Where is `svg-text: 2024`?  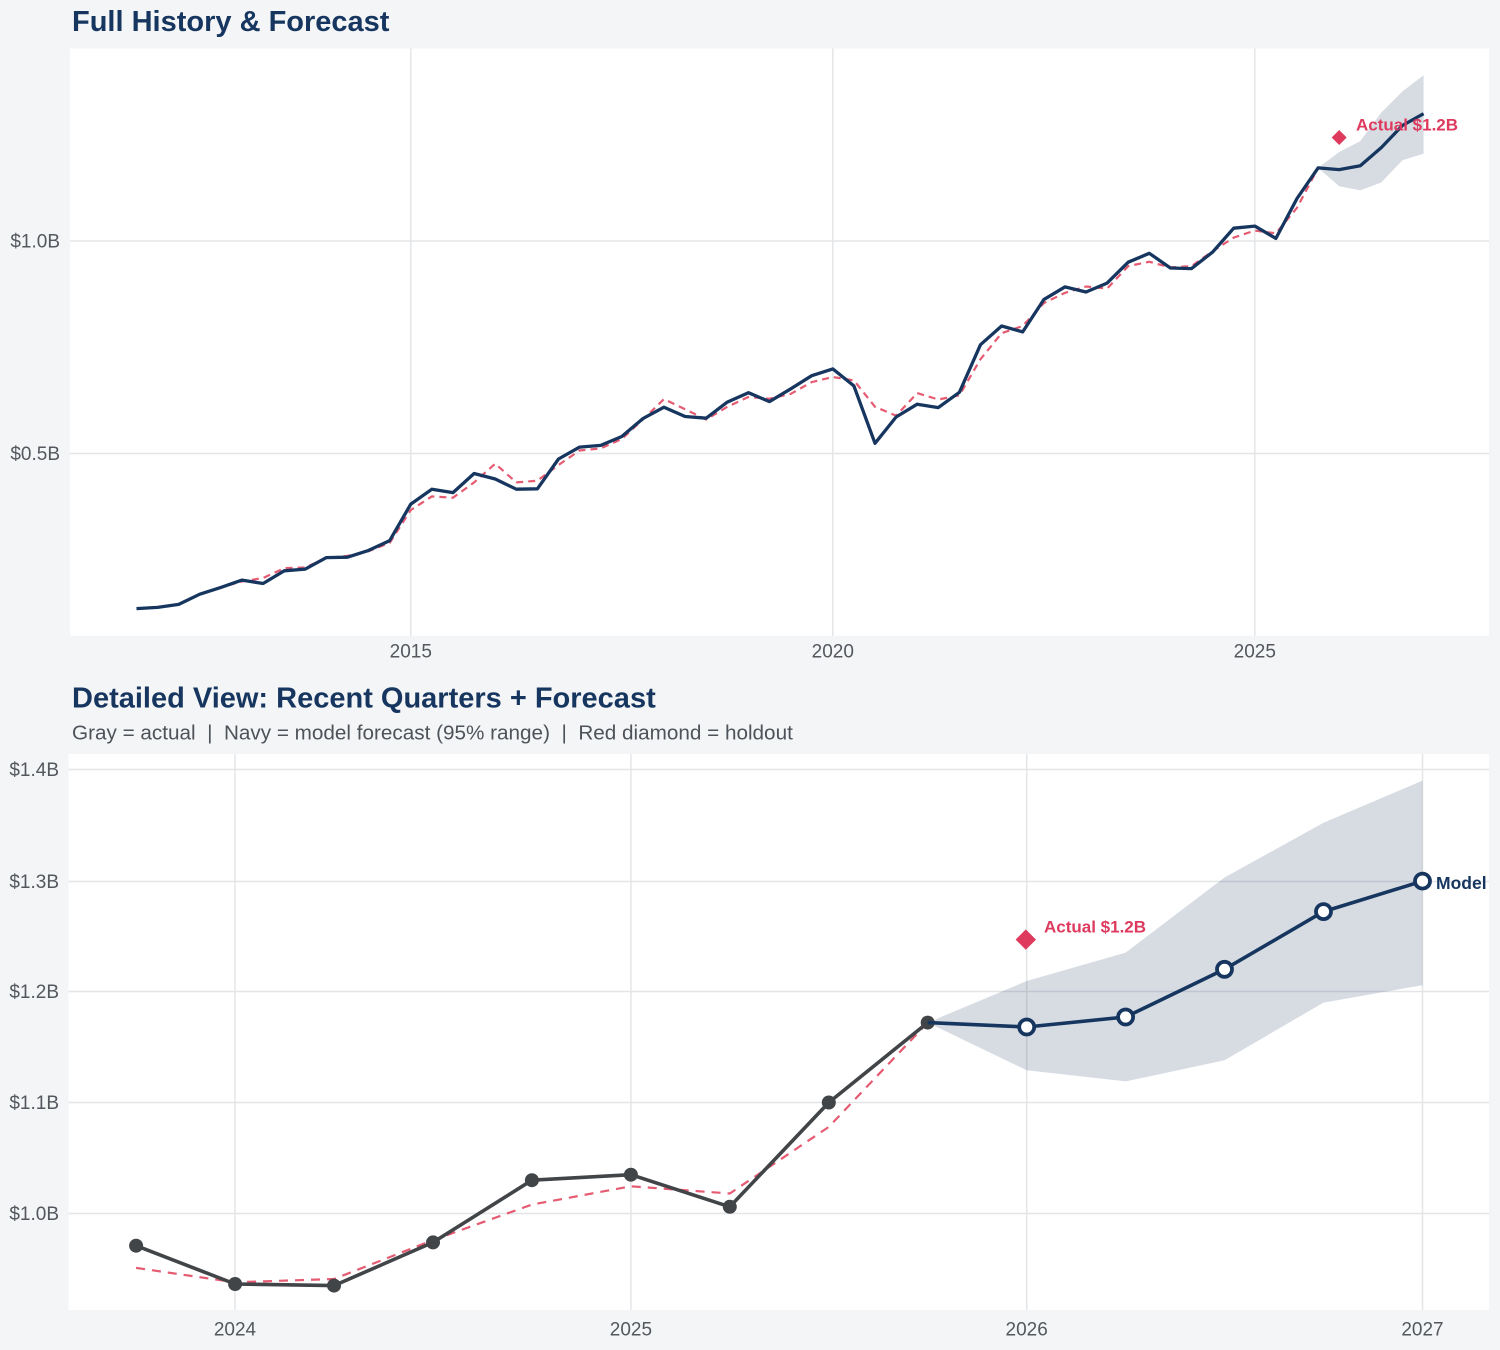
svg-text: 2024 is located at coordinates (235, 1330).